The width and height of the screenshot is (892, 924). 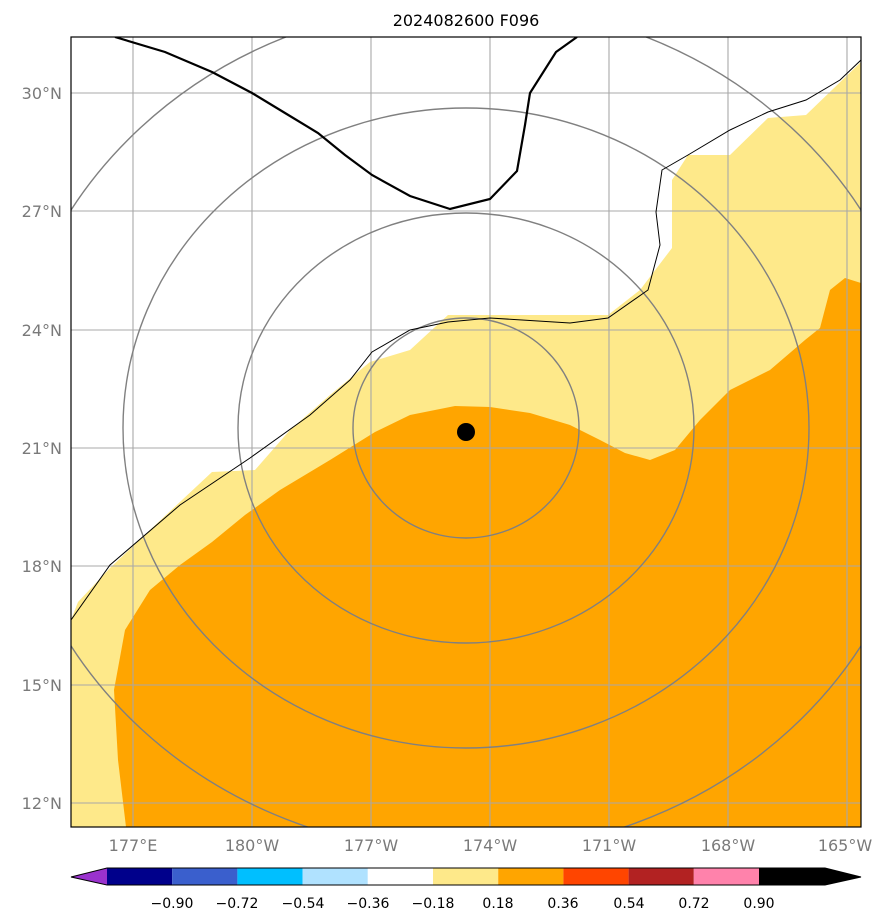 I want to click on lat-label: 12°N, so click(x=42, y=803).